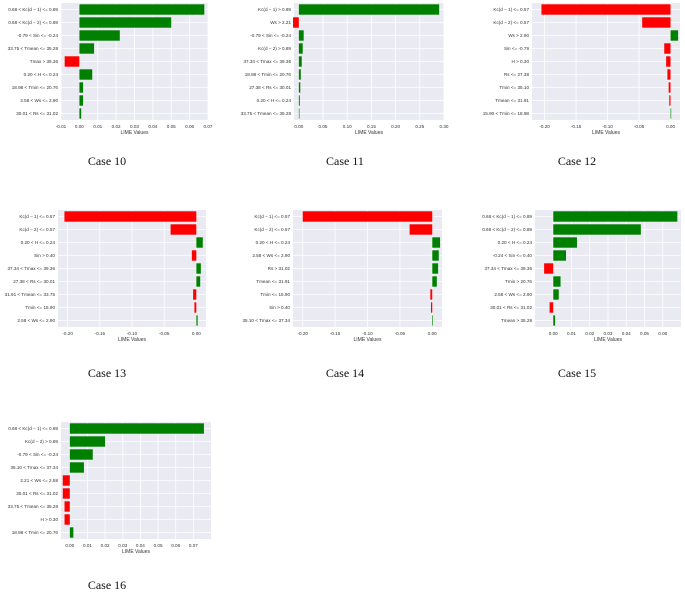 This screenshot has width=685, height=592. What do you see at coordinates (39, 480) in the screenshot?
I see `category-label: 2.21 < Ws <= 2.58` at bounding box center [39, 480].